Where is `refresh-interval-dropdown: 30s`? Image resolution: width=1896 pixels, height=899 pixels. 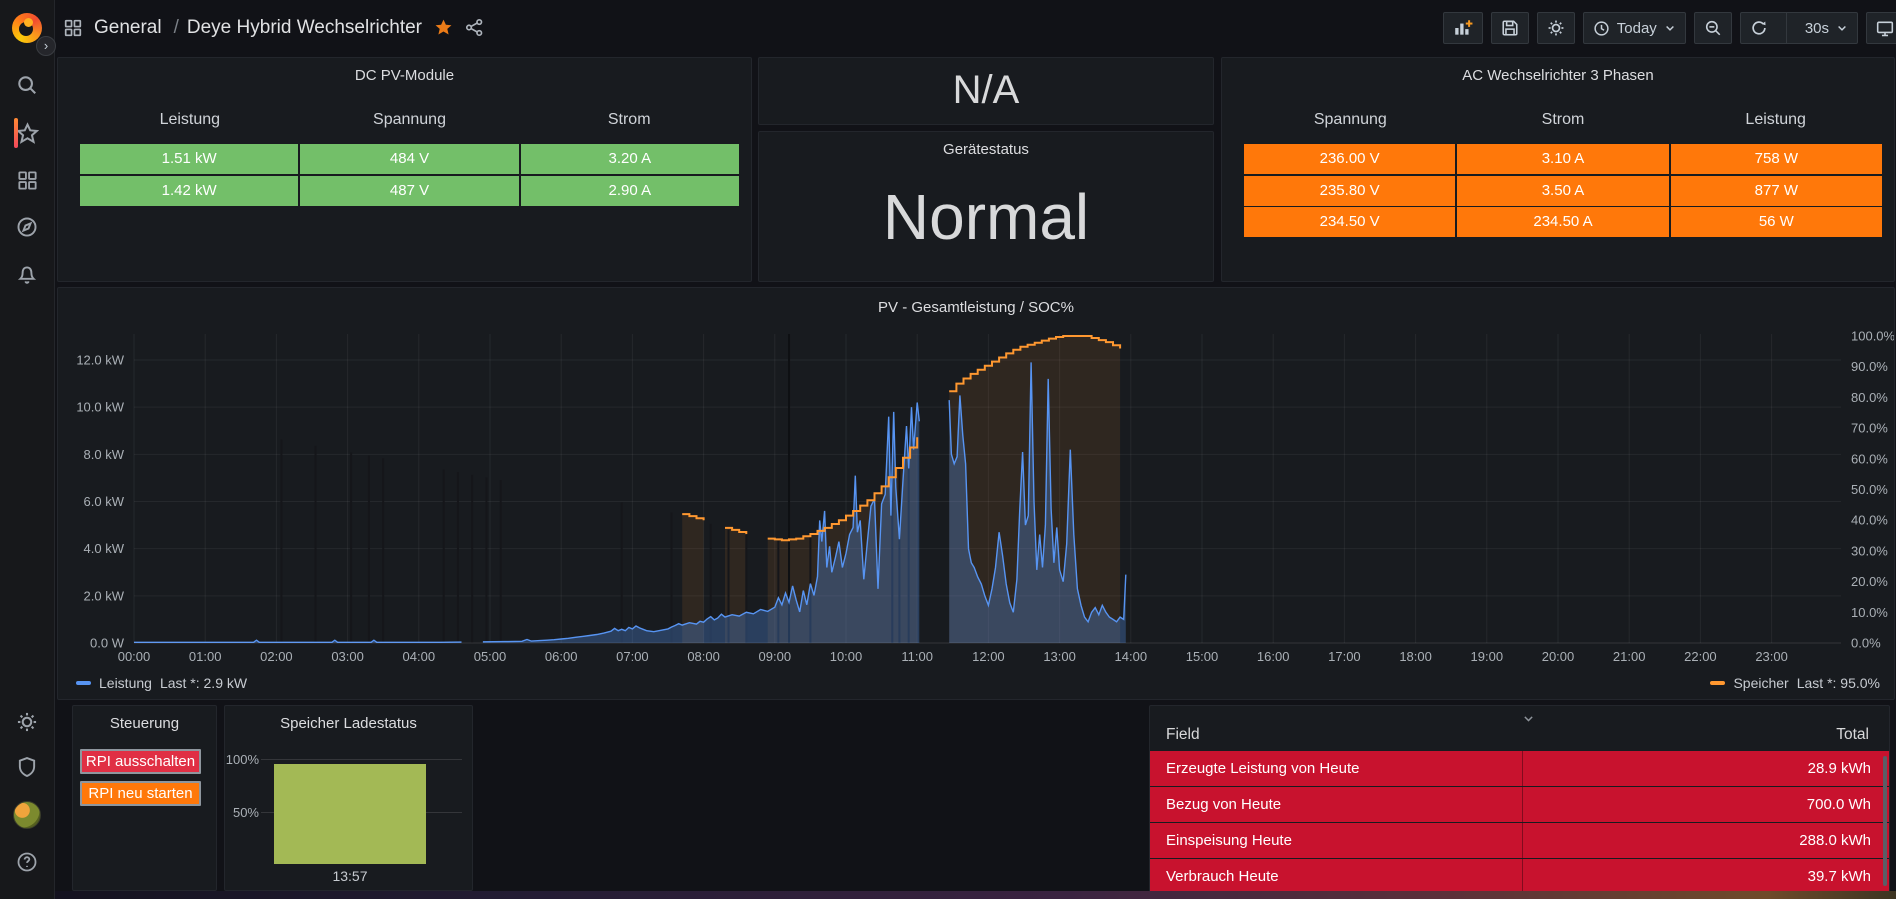 refresh-interval-dropdown: 30s is located at coordinates (1826, 28).